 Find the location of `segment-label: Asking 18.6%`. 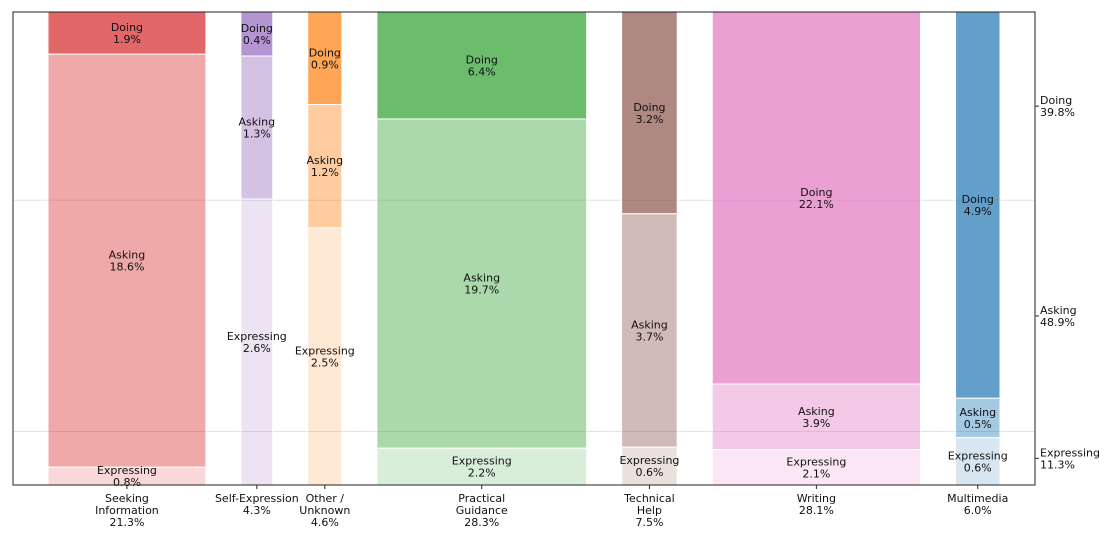

segment-label: Asking 18.6% is located at coordinates (127, 261).